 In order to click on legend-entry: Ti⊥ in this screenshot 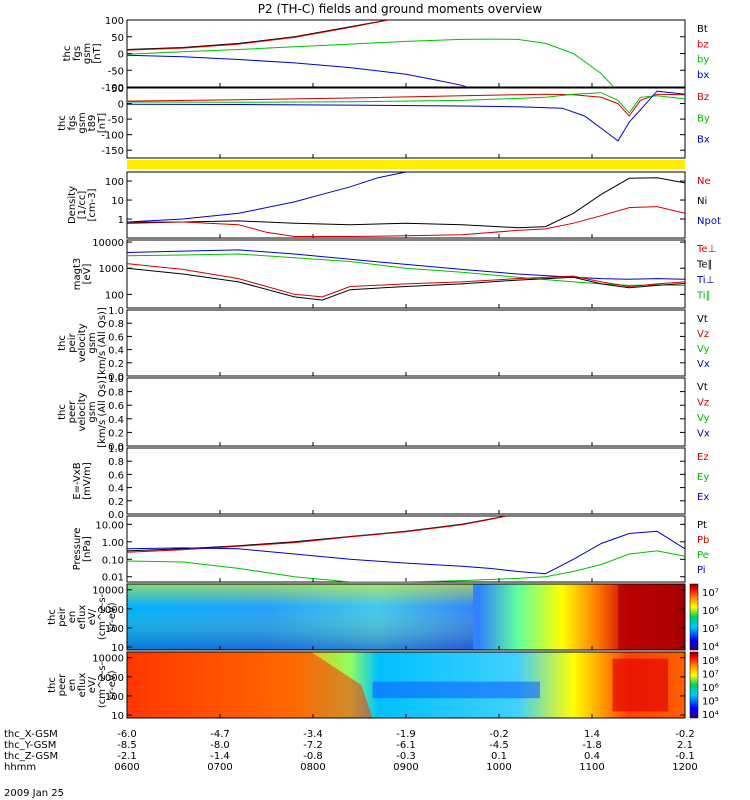, I will do `click(705, 280)`.